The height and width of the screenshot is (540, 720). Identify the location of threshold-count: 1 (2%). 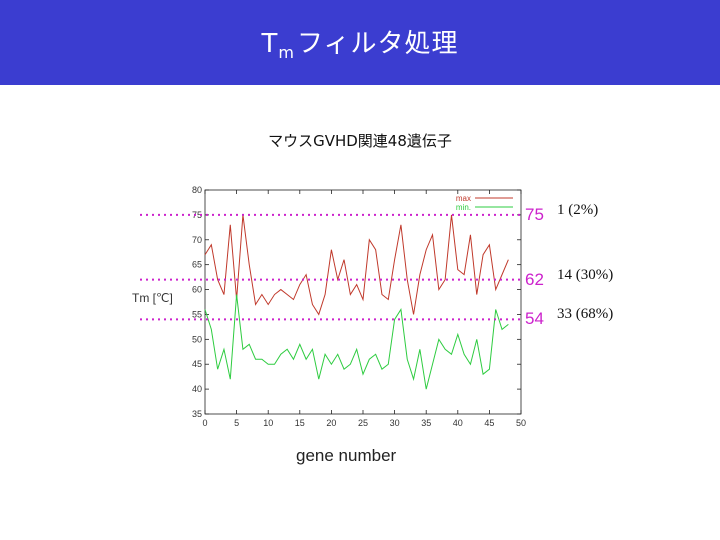
(578, 209).